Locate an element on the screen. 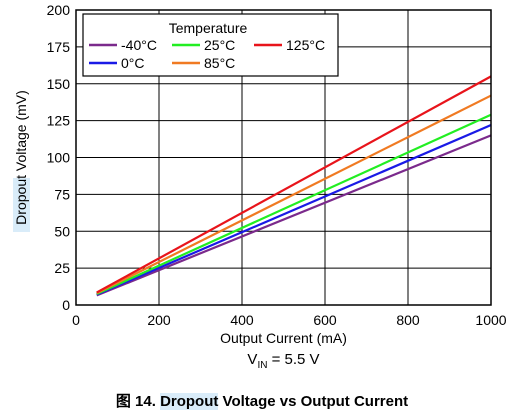  y-tick-label: 175 is located at coordinates (59, 47).